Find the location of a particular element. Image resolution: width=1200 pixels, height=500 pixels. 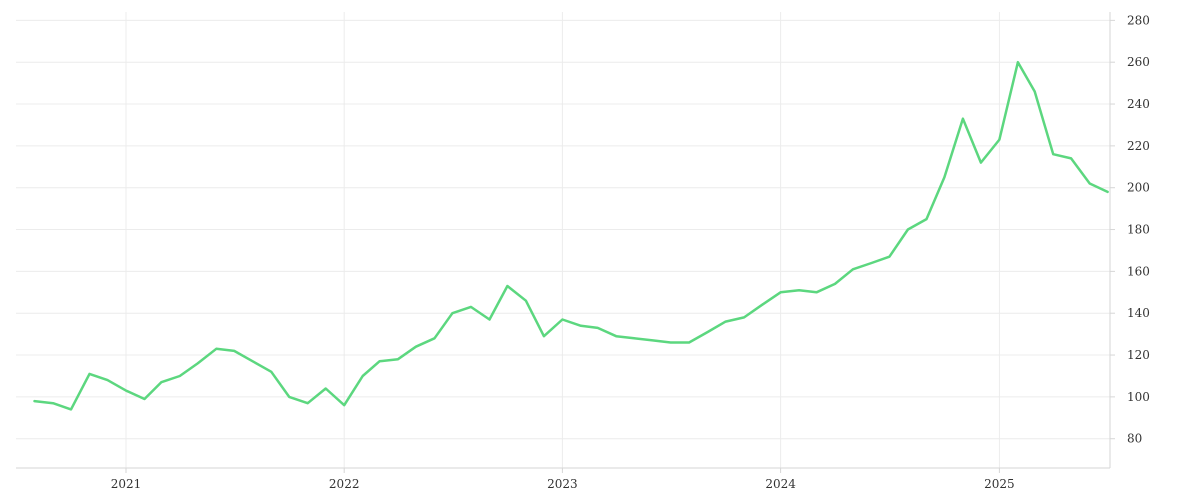

y-tick-label: 240 is located at coordinates (1138, 104).